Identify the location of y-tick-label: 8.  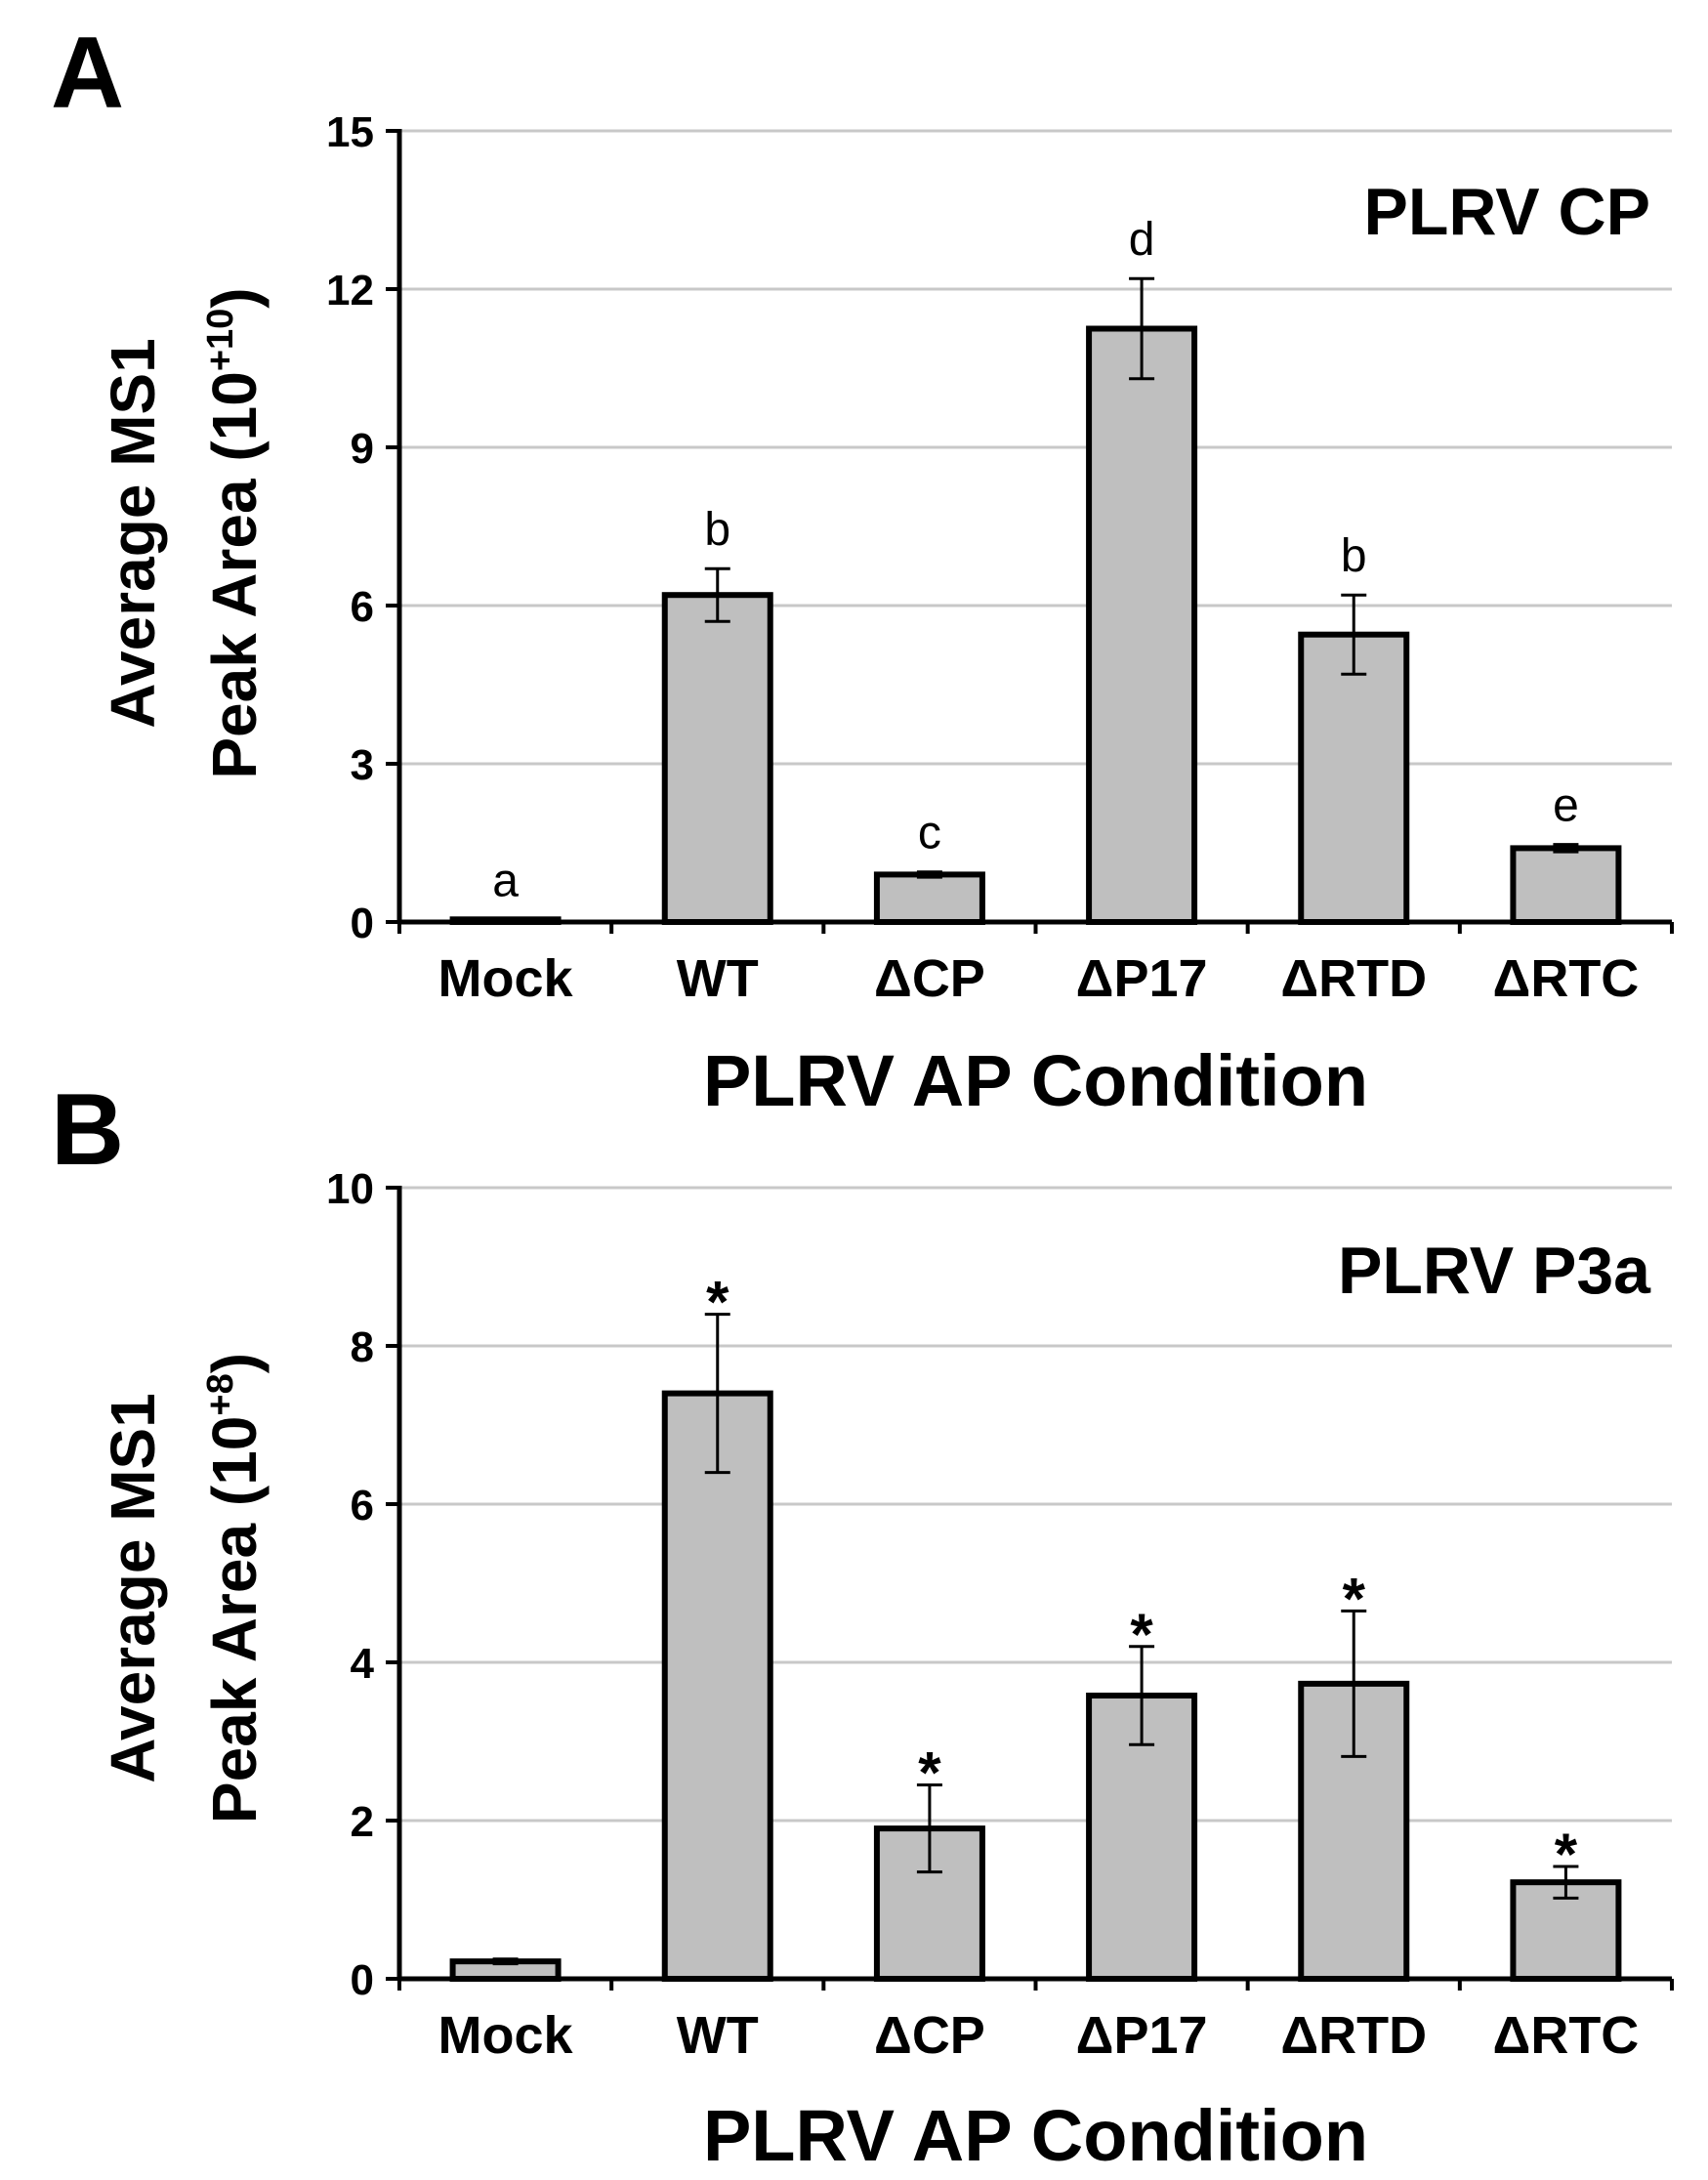
(363, 1347).